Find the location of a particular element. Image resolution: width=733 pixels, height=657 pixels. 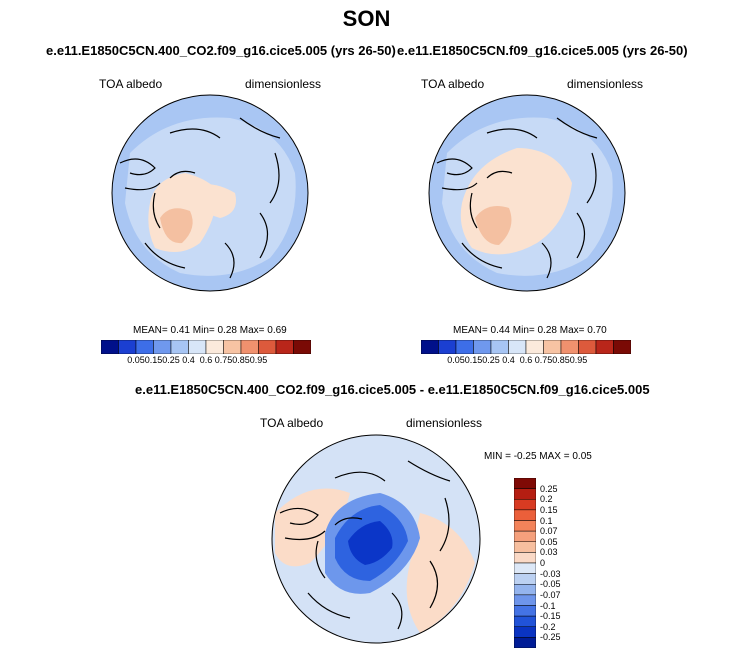

season-title: SON is located at coordinates (366, 18).